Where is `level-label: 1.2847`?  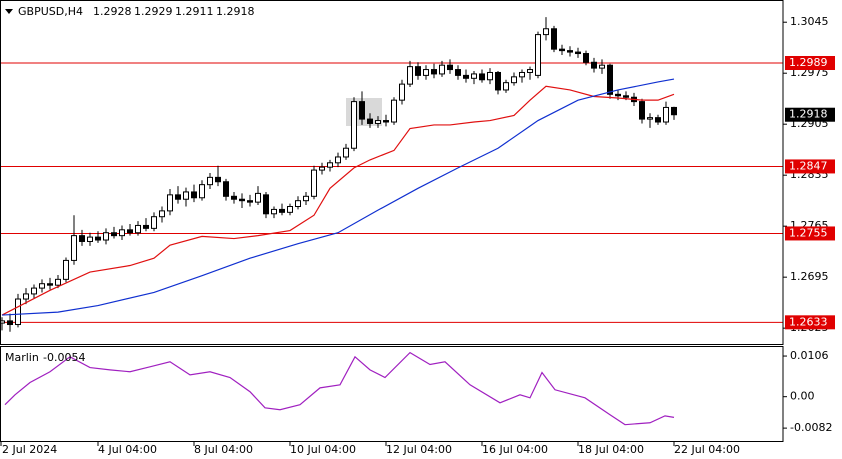
level-label: 1.2847 is located at coordinates (808, 165).